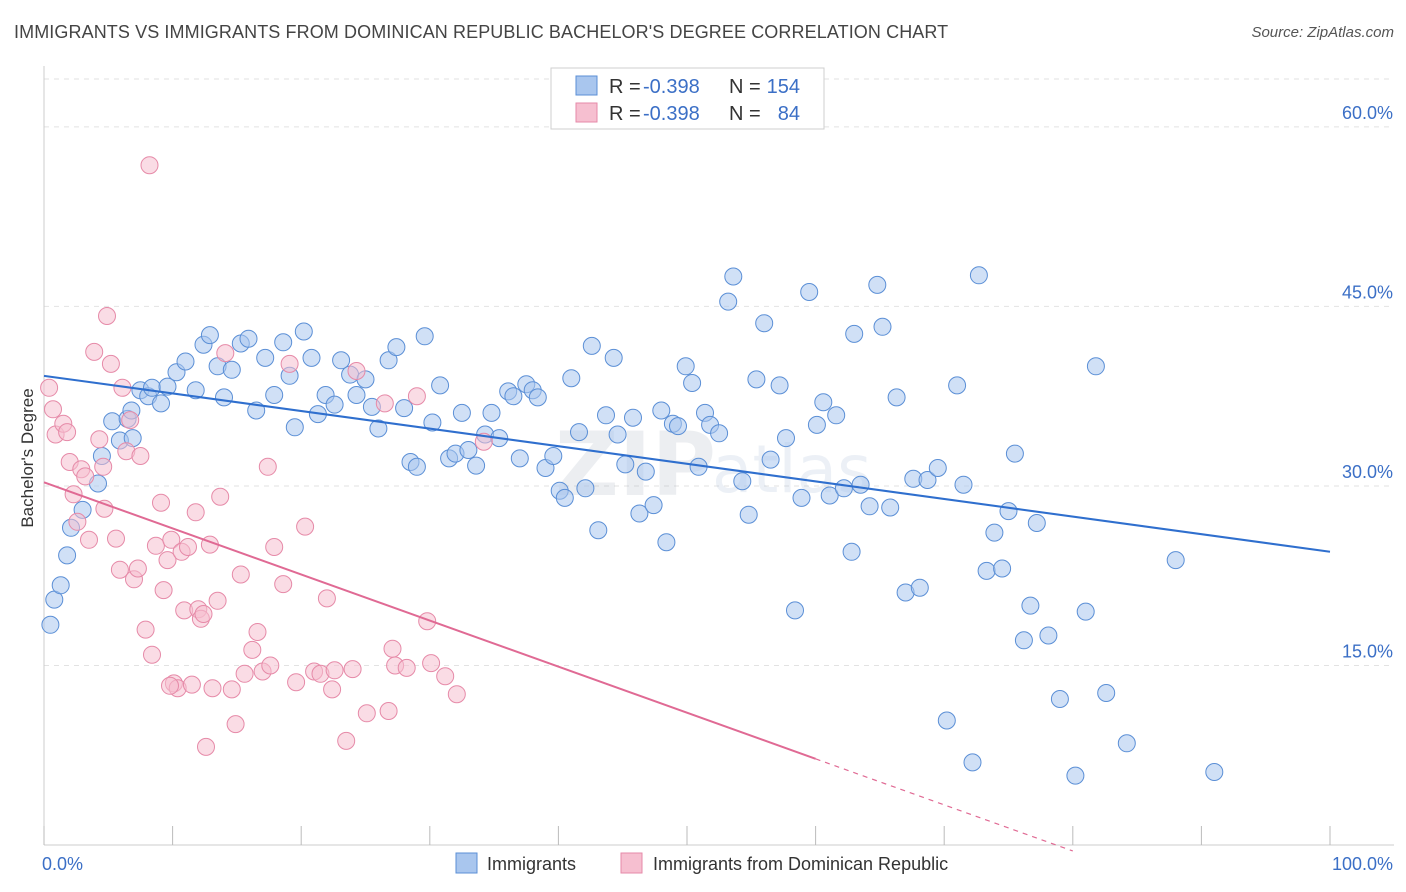  I want to click on source-credit: Source: ZipAtlas.com, so click(1322, 32).